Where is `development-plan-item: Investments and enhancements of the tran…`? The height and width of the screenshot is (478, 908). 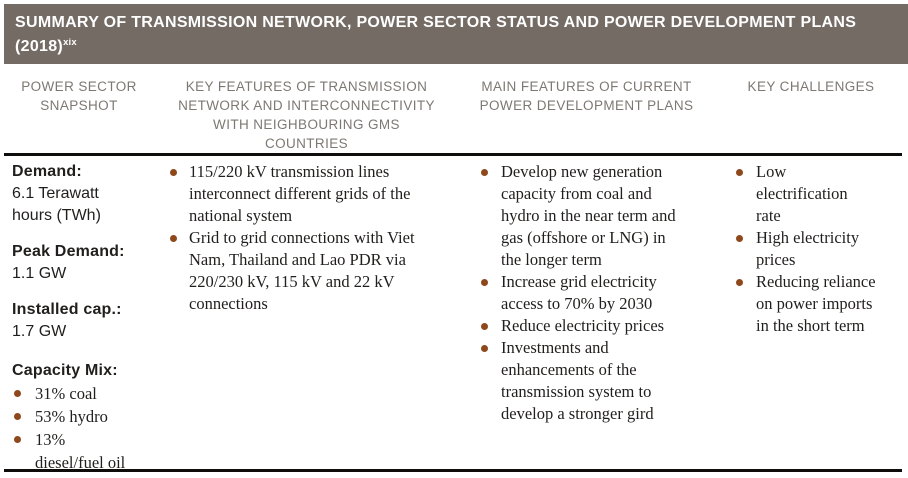 development-plan-item: Investments and enhancements of the tran… is located at coordinates (577, 380).